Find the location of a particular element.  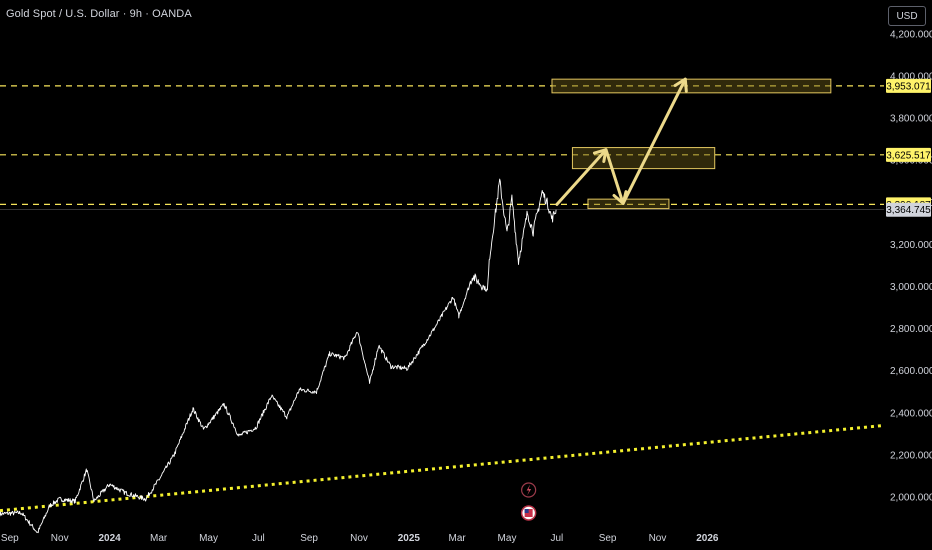

y-tick-label: 2,400.000 is located at coordinates (911, 413).